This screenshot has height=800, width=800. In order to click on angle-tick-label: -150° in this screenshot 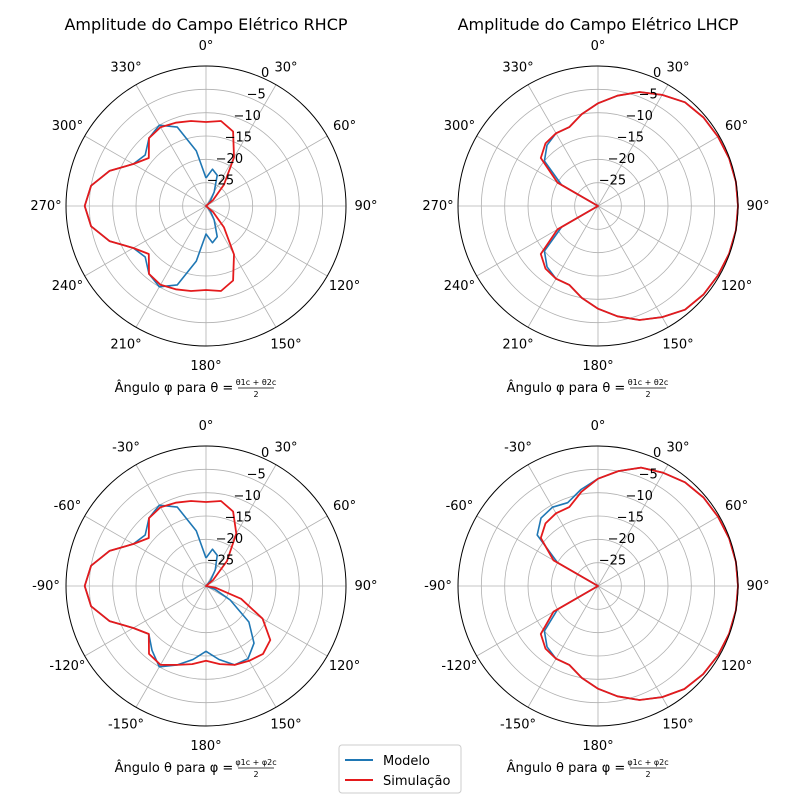, I will do `click(126, 725)`.